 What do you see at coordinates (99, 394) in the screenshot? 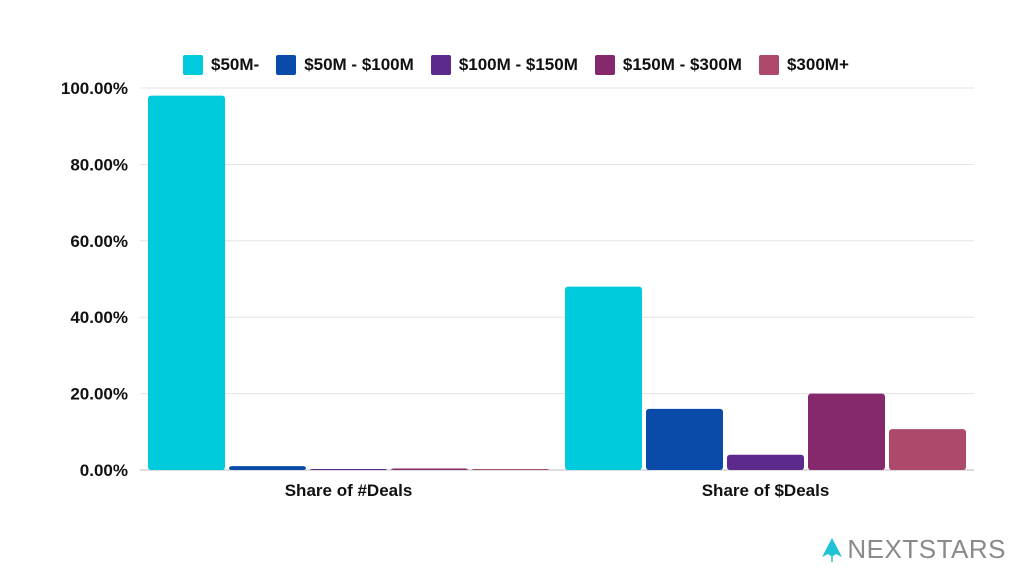
I see `y-tick-label: 20.00%` at bounding box center [99, 394].